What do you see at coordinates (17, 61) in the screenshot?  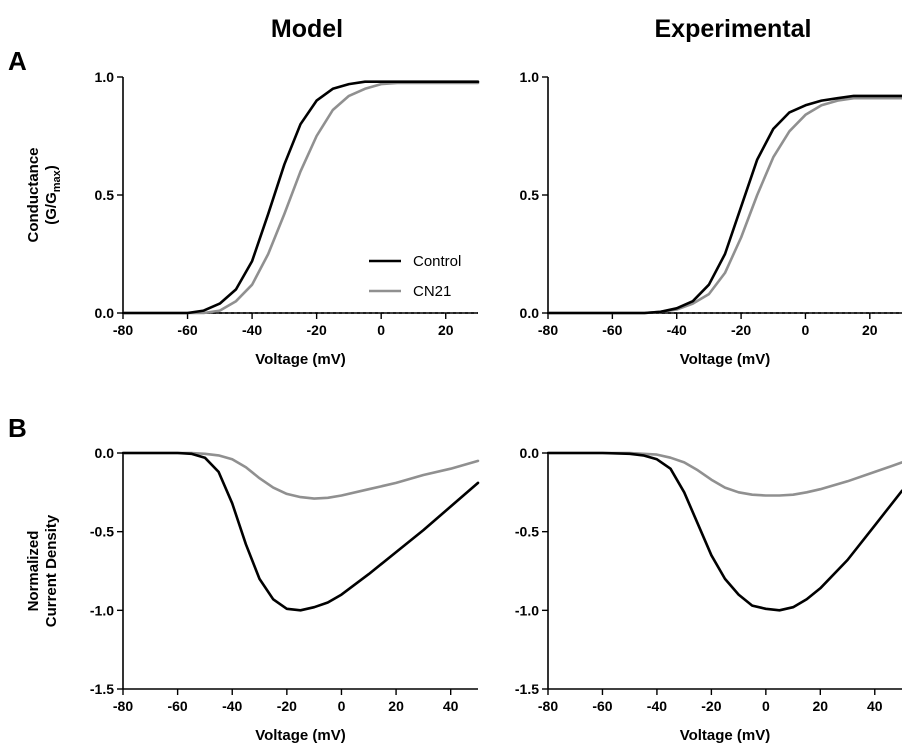 I see `panel-letter-a: A` at bounding box center [17, 61].